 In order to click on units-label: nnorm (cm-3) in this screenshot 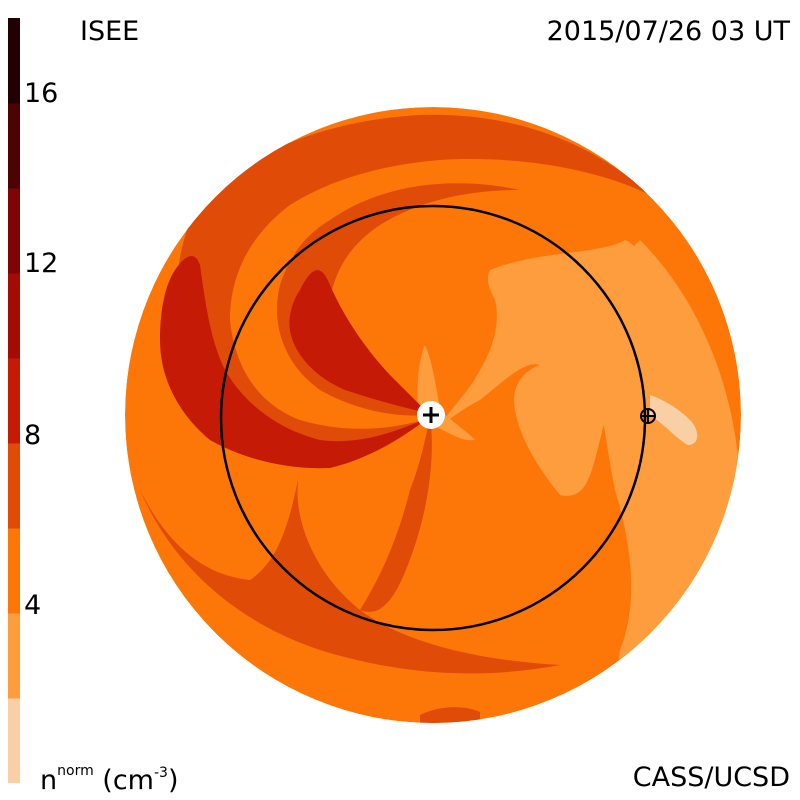, I will do `click(109, 779)`.